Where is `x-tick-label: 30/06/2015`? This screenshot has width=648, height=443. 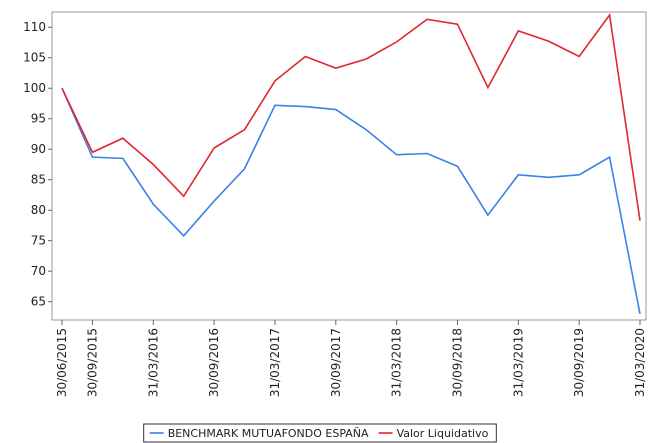 x-tick-label: 30/06/2015 is located at coordinates (62, 362).